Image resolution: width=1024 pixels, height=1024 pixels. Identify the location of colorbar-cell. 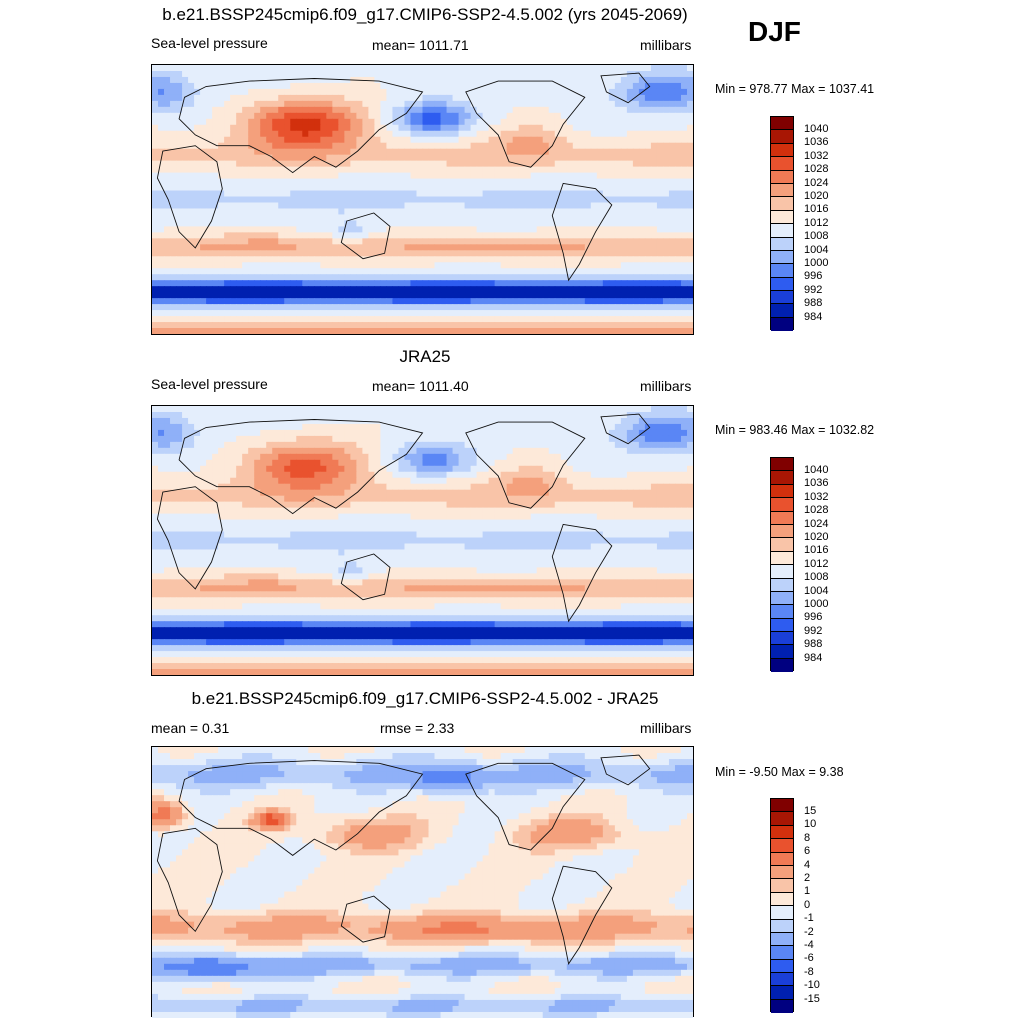
(782, 217).